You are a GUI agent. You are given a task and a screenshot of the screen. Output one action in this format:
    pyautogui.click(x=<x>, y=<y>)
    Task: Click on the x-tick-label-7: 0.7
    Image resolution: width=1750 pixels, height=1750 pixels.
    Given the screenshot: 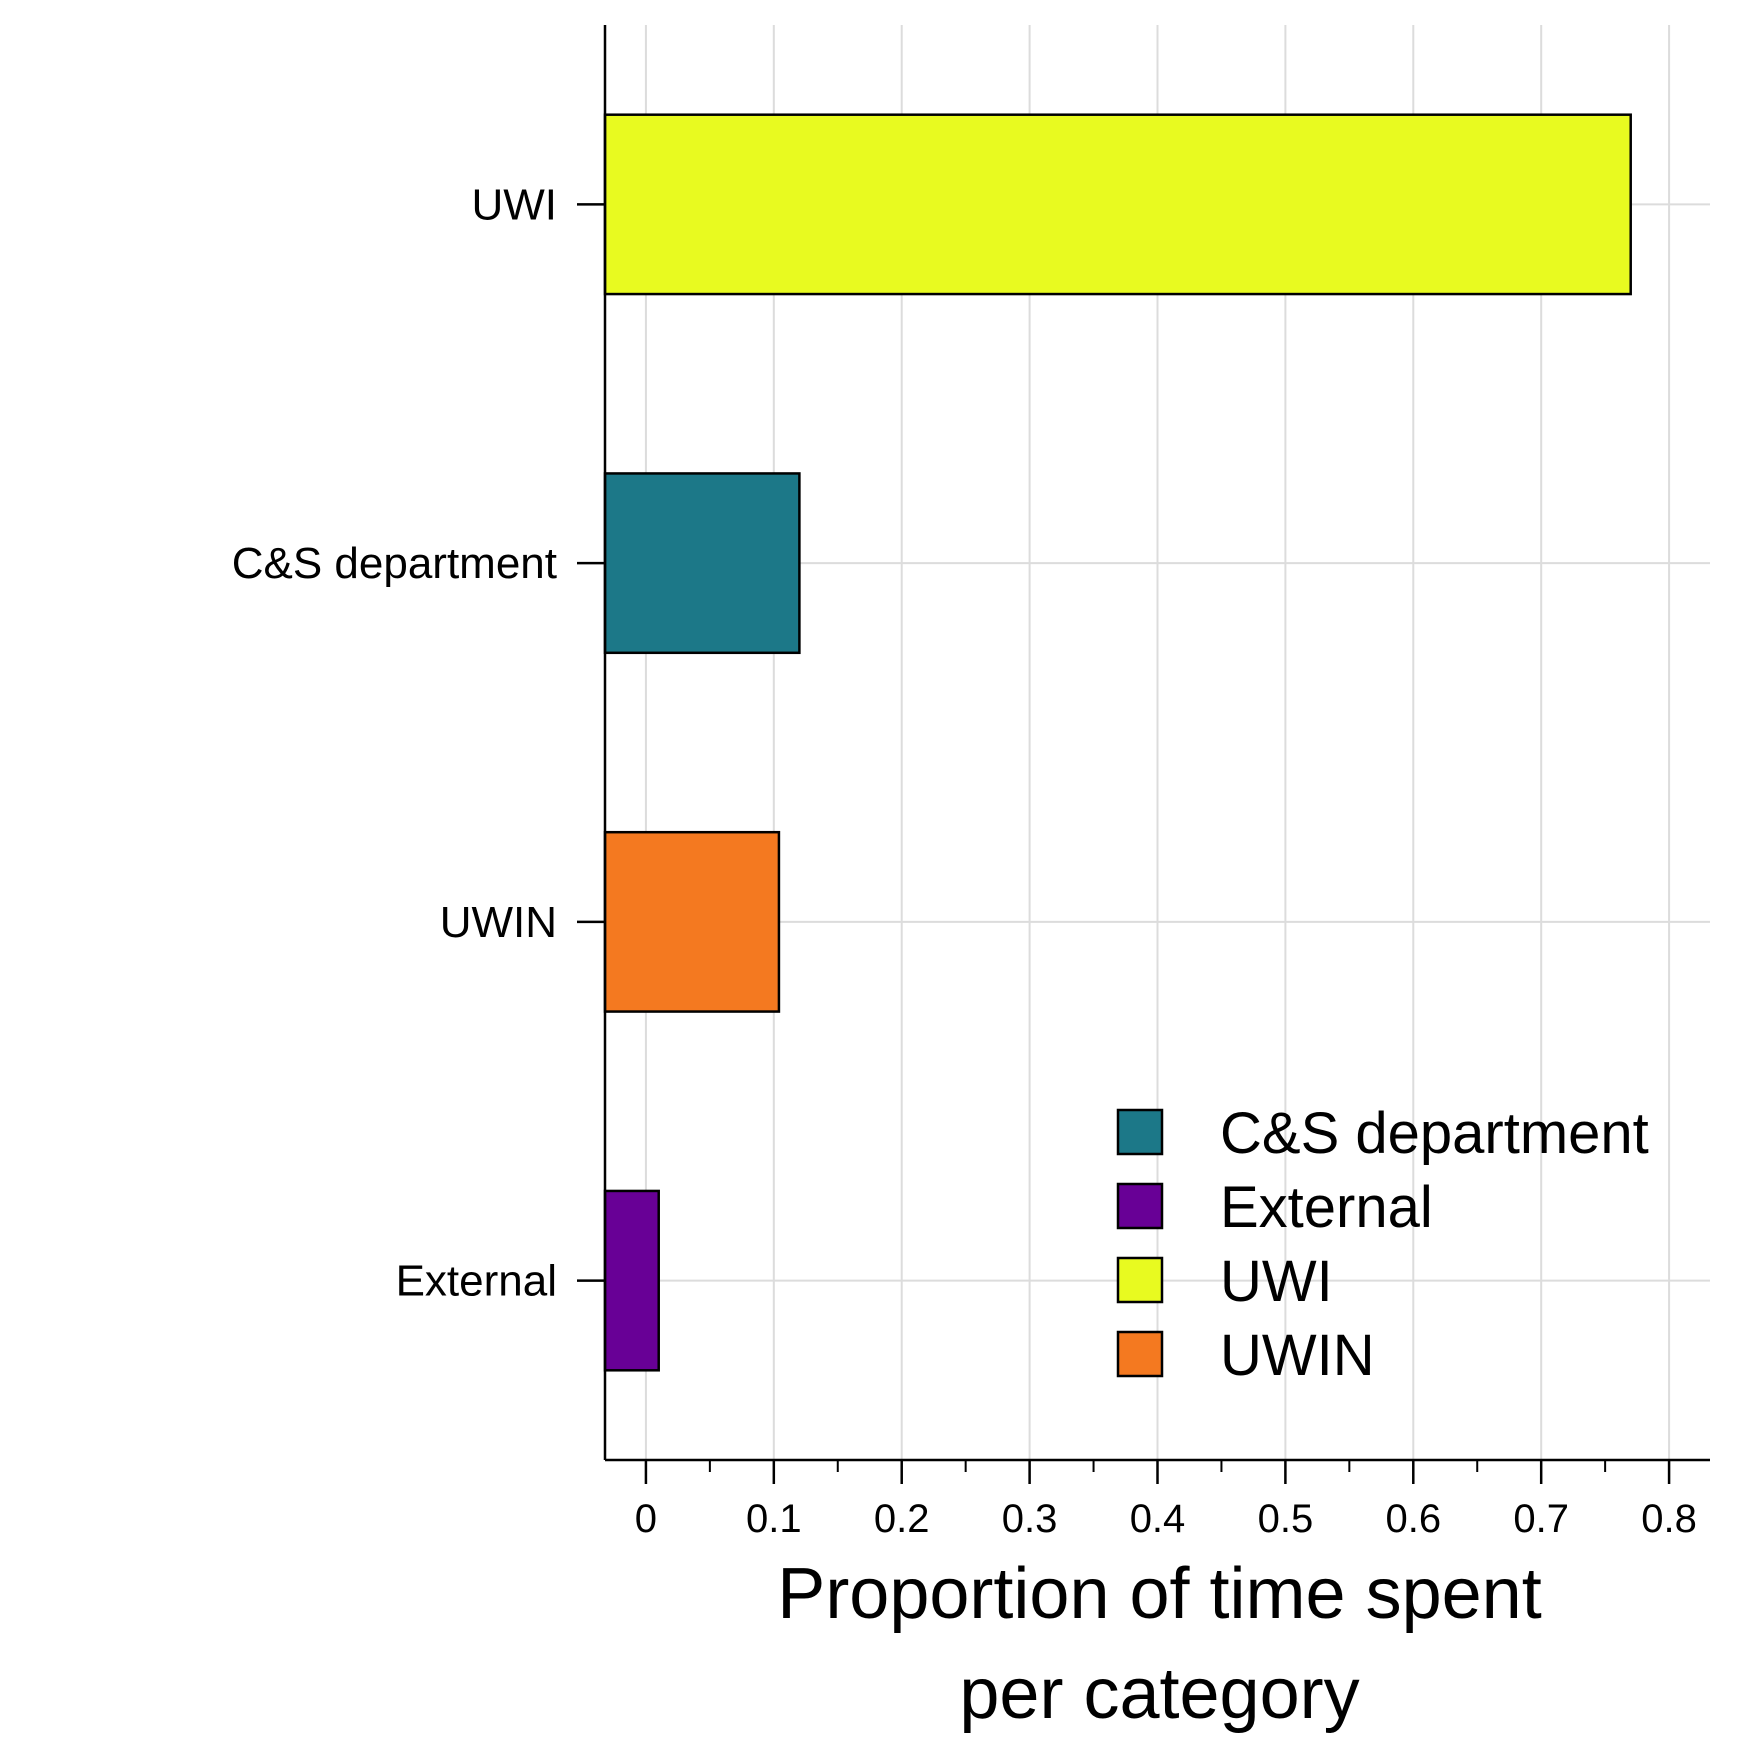 What is the action you would take?
    pyautogui.click(x=1541, y=1519)
    